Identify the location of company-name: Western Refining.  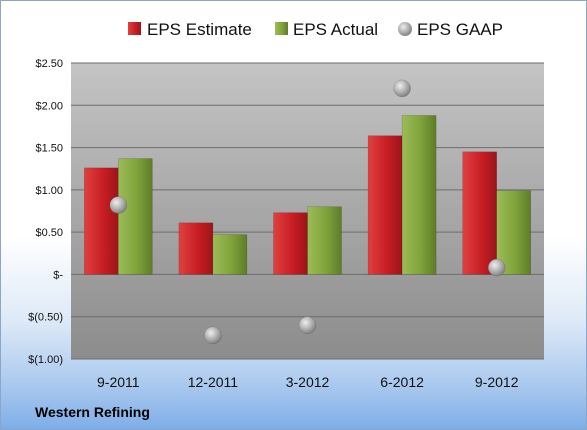
(92, 412).